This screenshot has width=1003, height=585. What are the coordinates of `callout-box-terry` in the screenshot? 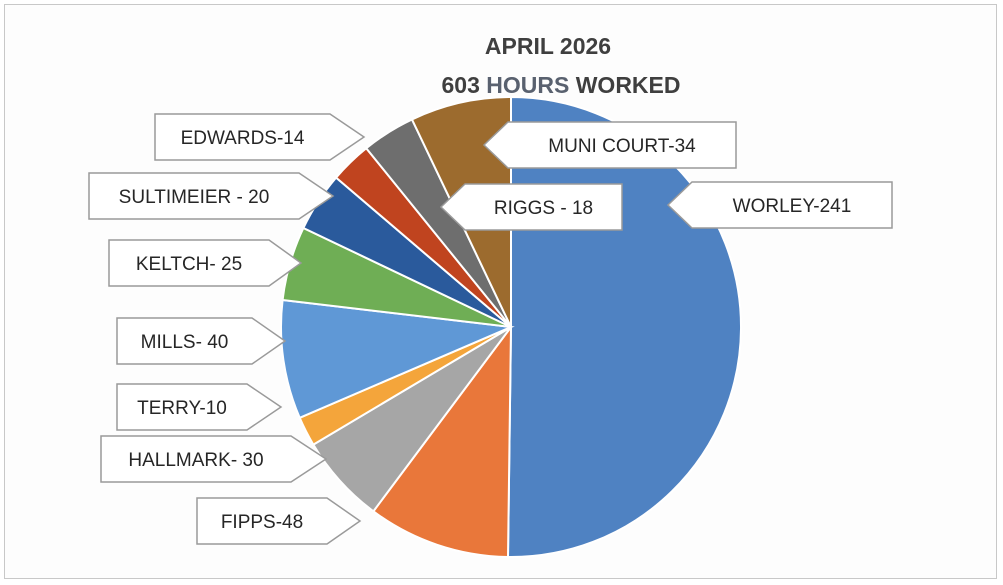 It's located at (199, 407).